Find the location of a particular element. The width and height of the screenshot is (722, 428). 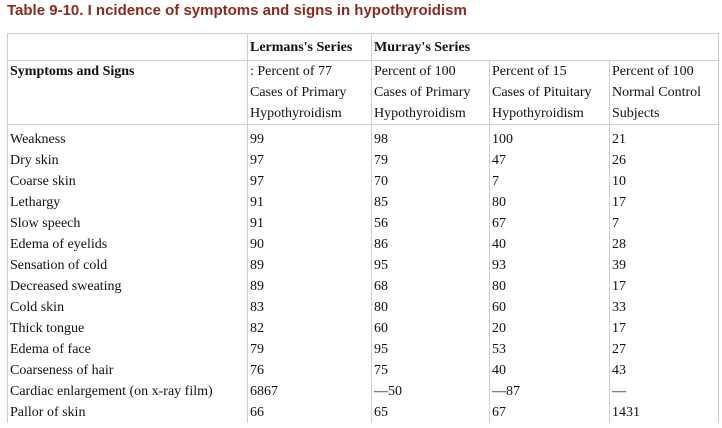

symptom-name: Cardiac enlargement (on x-ray film) is located at coordinates (127, 391).